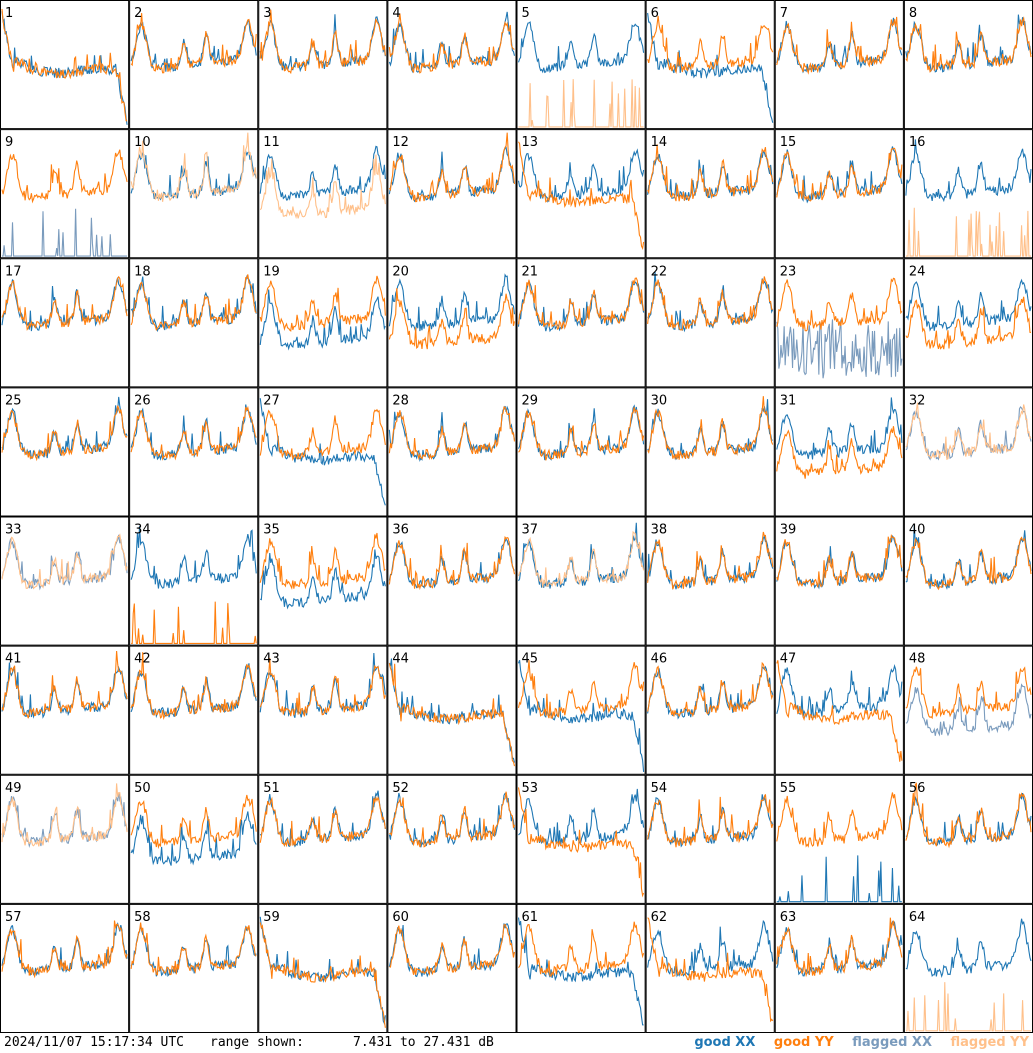 The width and height of the screenshot is (1033, 1053). I want to click on panel-label: 56, so click(917, 788).